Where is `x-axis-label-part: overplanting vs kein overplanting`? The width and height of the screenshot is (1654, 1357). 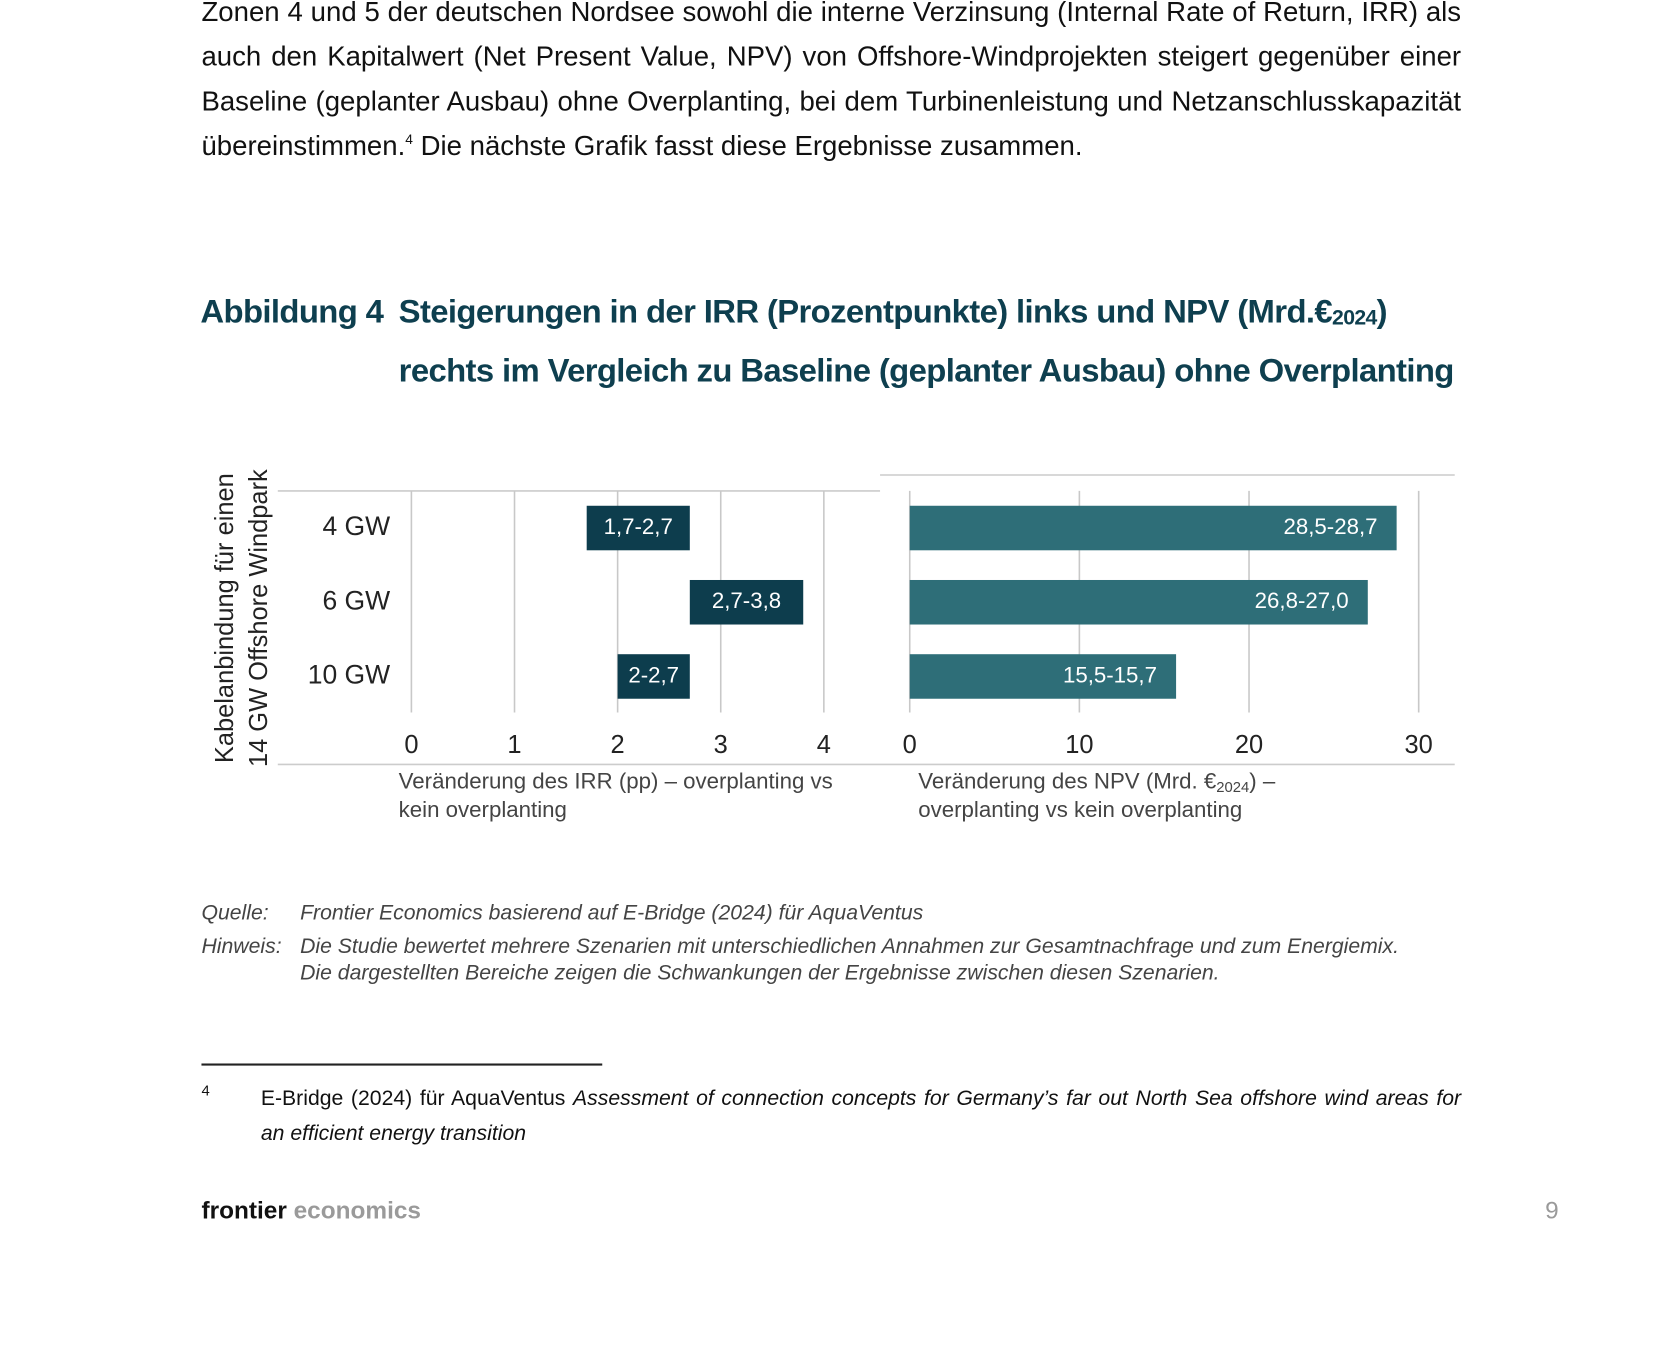
x-axis-label-part: overplanting vs kein overplanting is located at coordinates (1080, 809).